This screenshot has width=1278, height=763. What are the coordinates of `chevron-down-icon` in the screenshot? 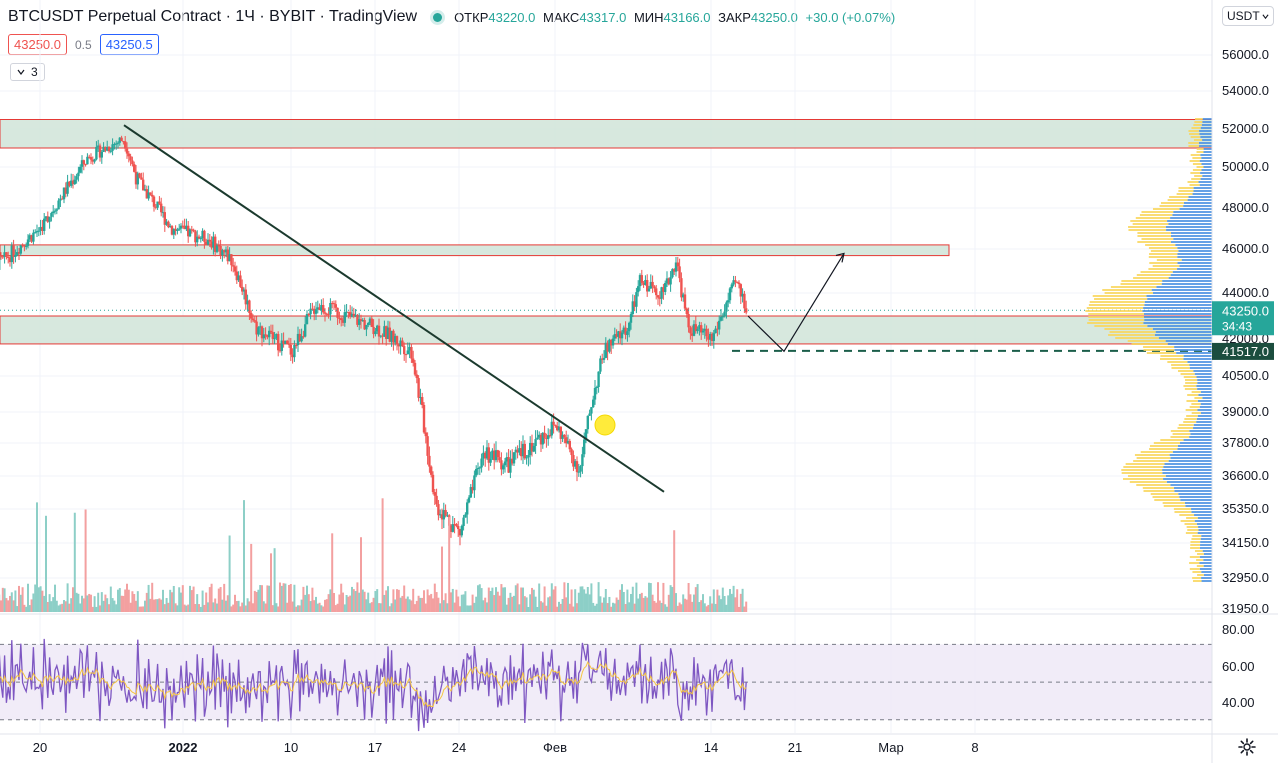 It's located at (21, 72).